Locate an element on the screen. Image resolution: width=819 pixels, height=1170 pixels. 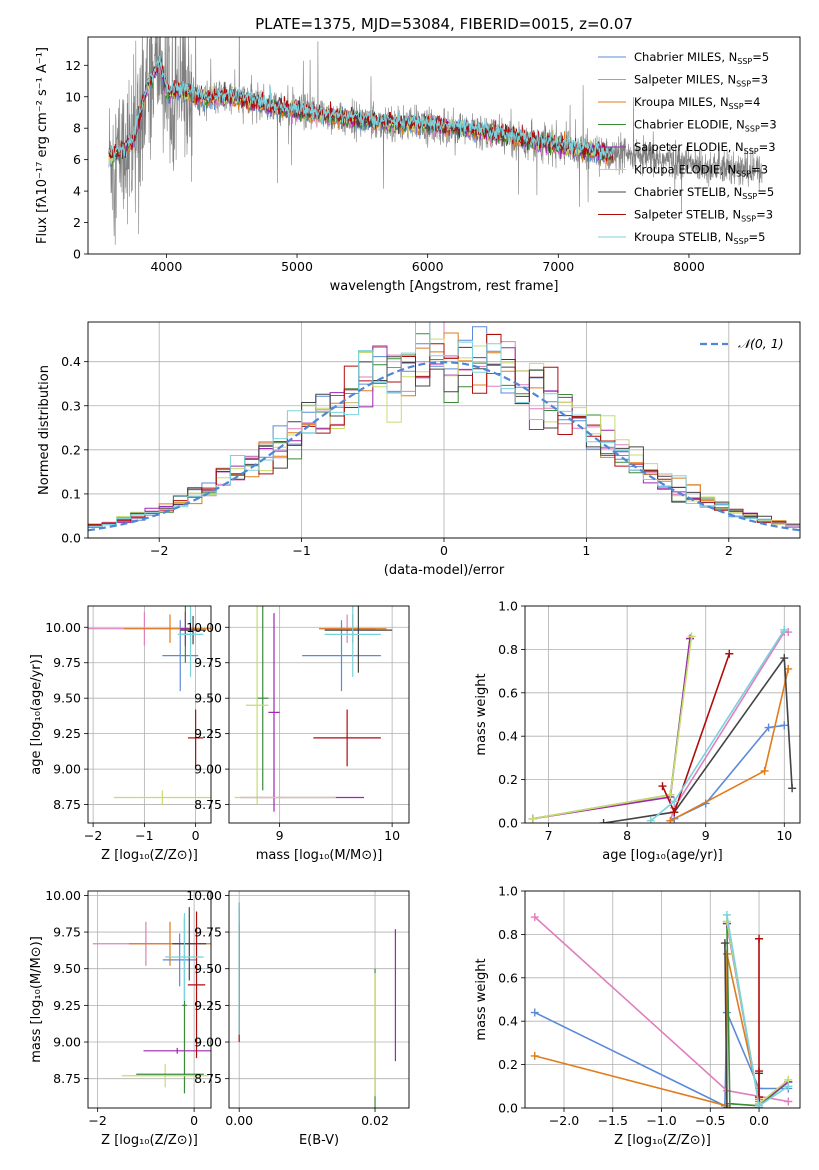
y-tick-label: 9.75 is located at coordinates (208, 662).